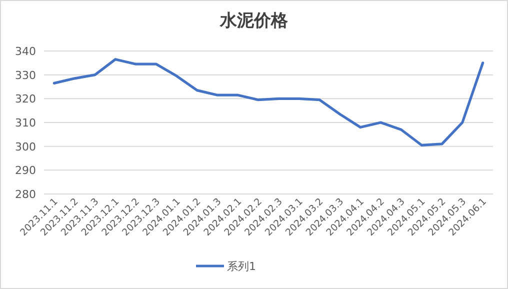 Image resolution: width=508 pixels, height=289 pixels. Describe the element at coordinates (25, 194) in the screenshot. I see `y-tick-label: 280` at that location.